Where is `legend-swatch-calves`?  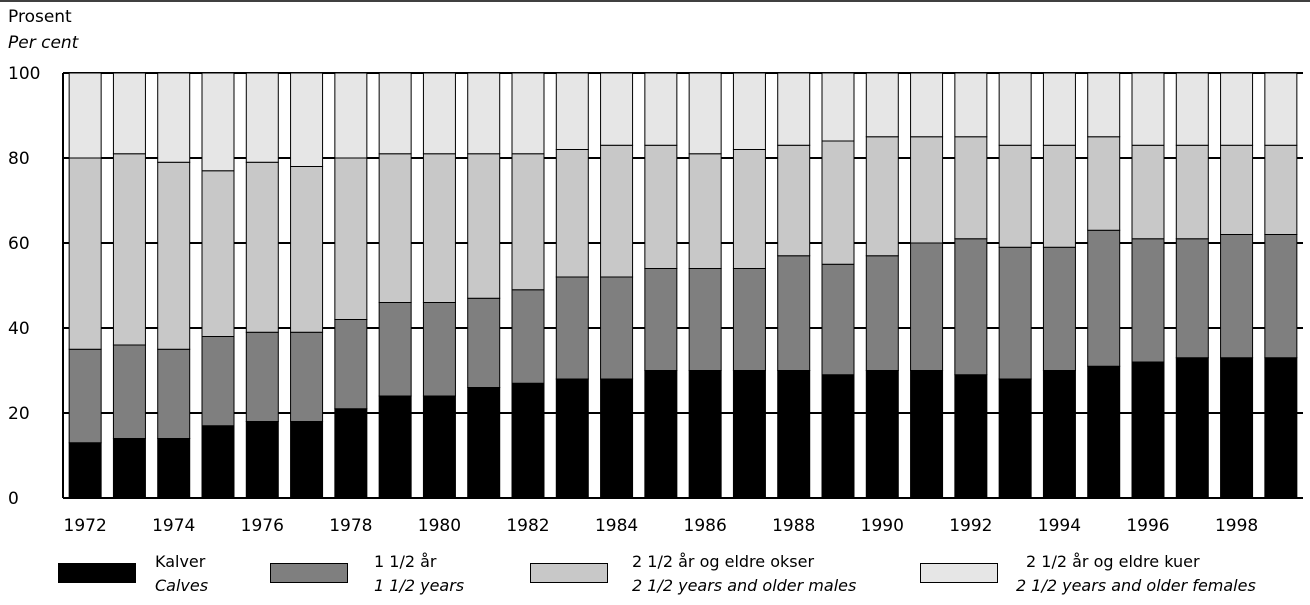 legend-swatch-calves is located at coordinates (97, 573).